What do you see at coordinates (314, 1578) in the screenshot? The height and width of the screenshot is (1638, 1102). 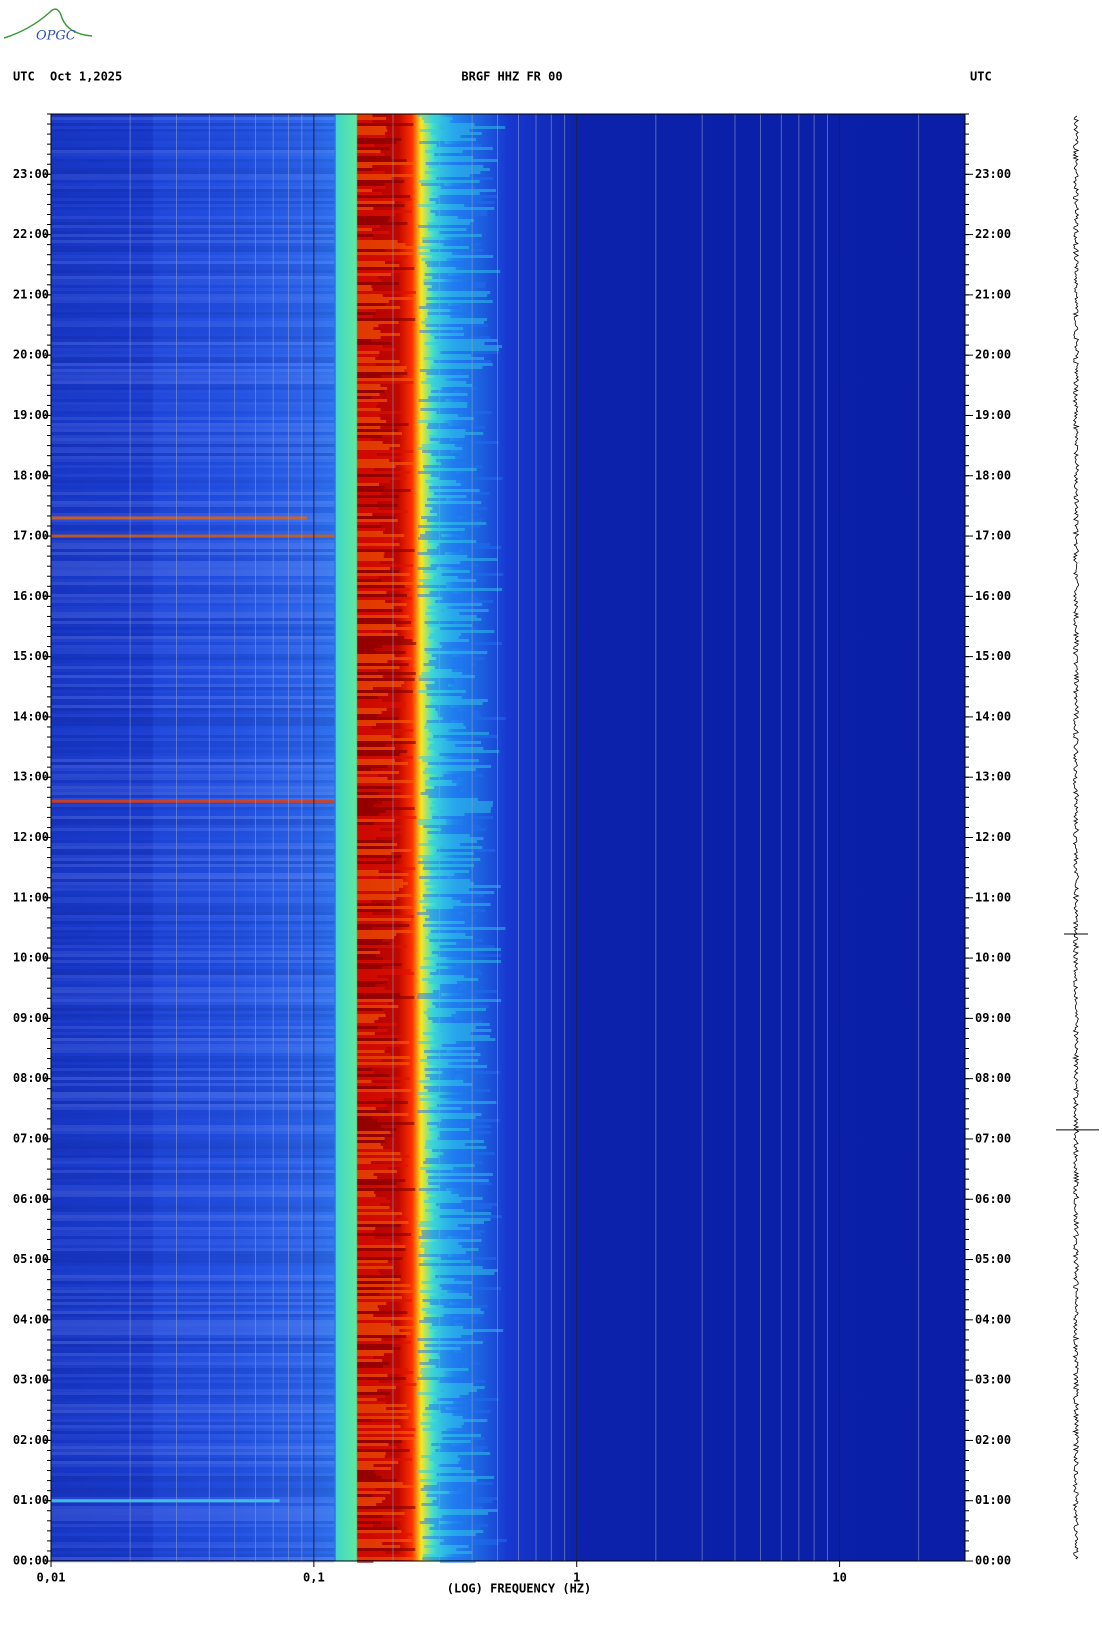 I see `x-tick-label: 0,1` at bounding box center [314, 1578].